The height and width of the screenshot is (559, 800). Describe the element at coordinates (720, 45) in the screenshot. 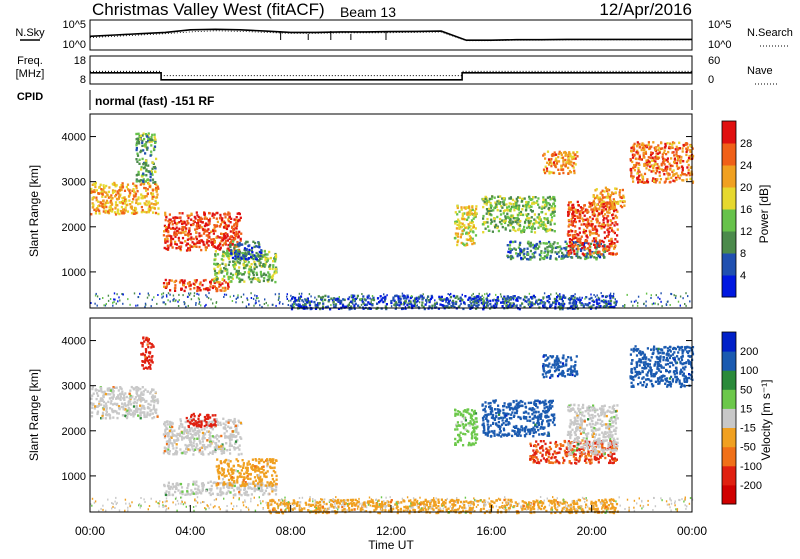

I see `noise-right-tick: 10^0` at that location.